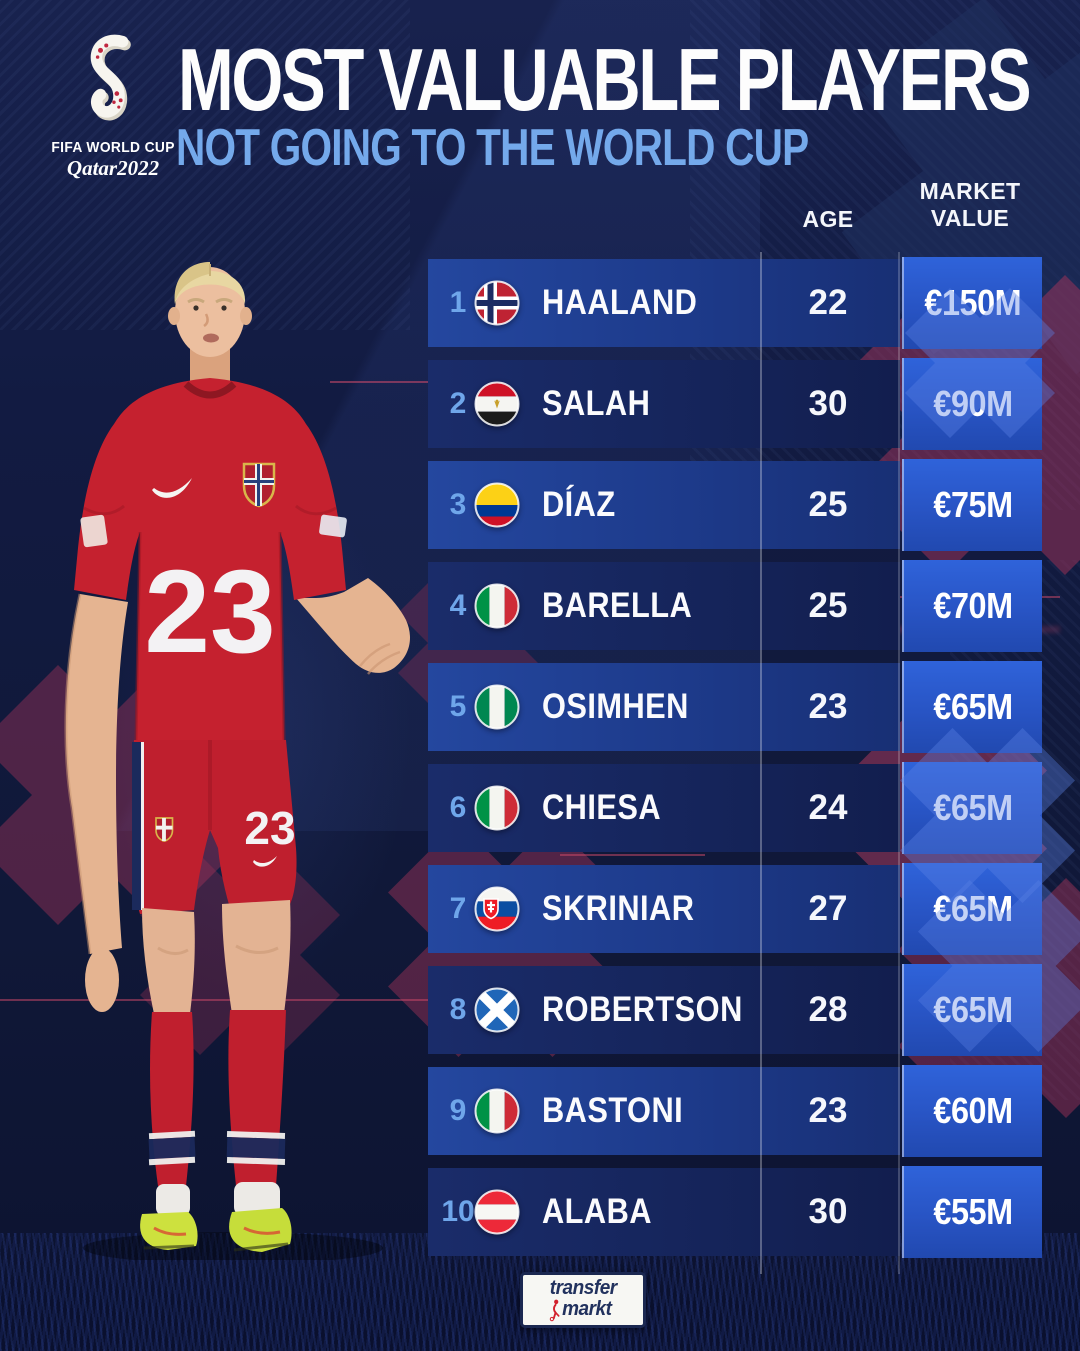  I want to click on rank-number: 3, so click(458, 504).